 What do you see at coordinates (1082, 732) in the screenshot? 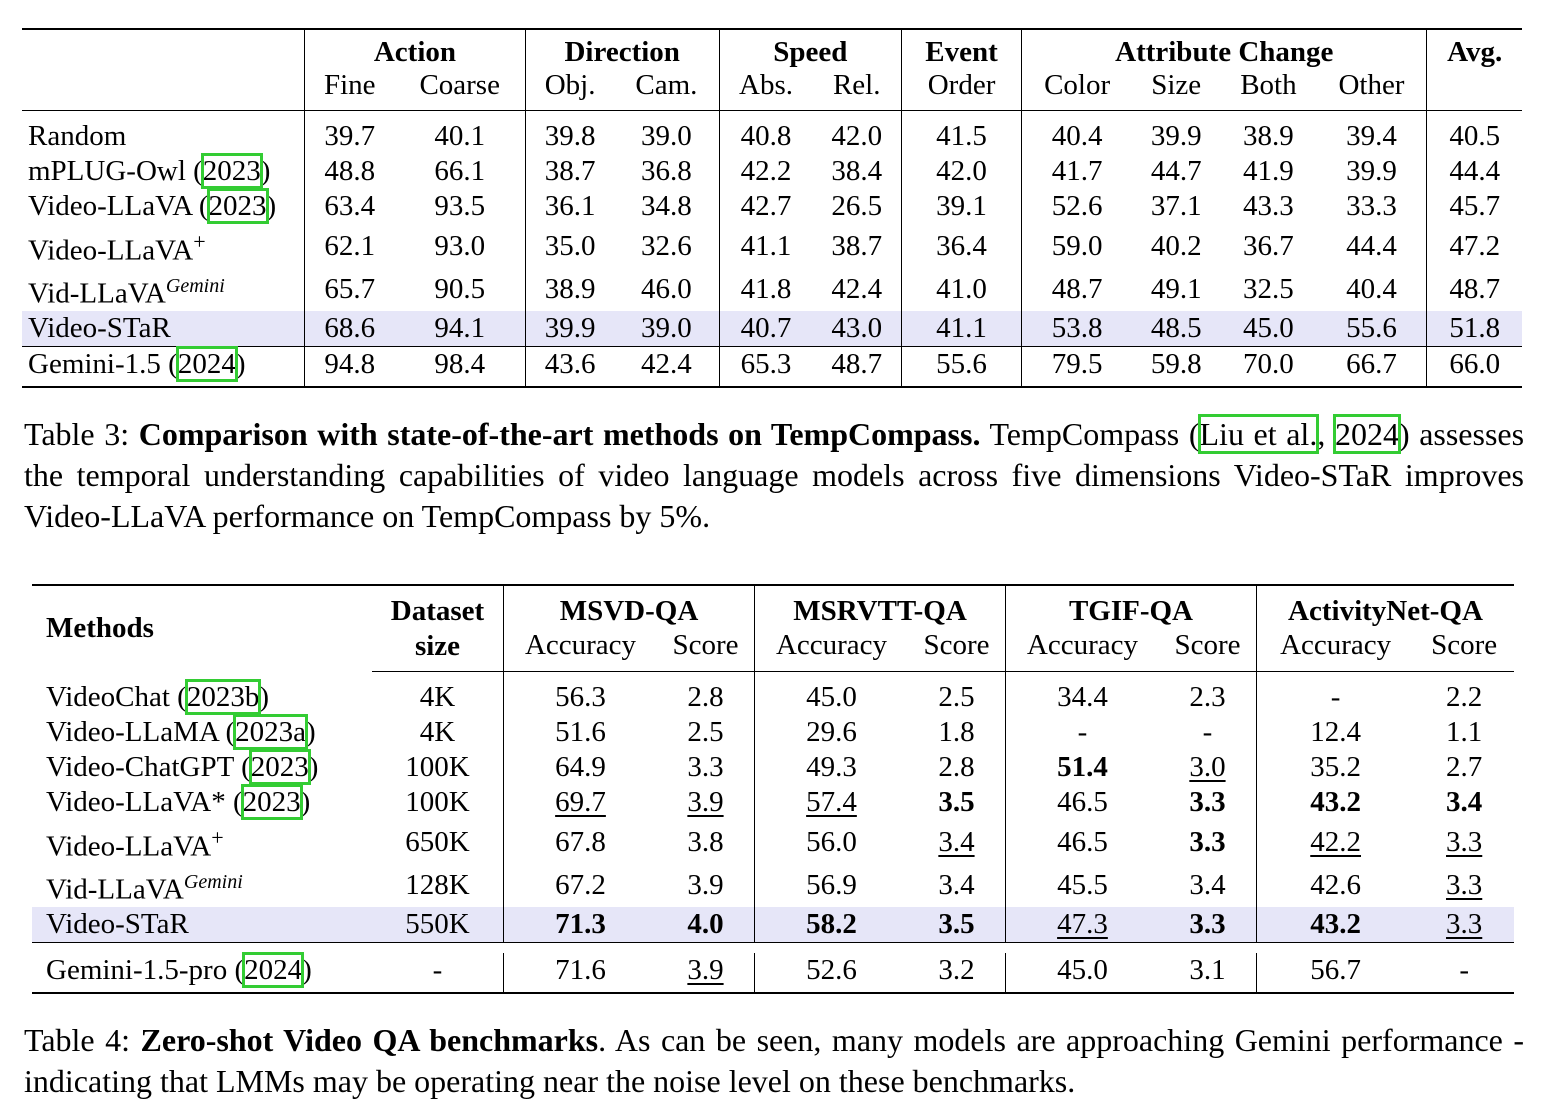
I see `accuracy-value: -` at bounding box center [1082, 732].